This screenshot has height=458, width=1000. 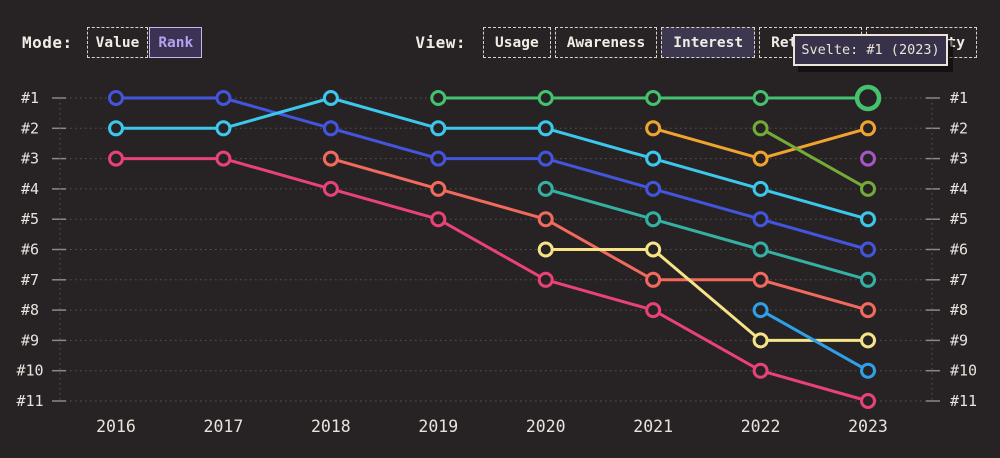 What do you see at coordinates (760, 370) in the screenshot?
I see `data-point-magenta-2022` at bounding box center [760, 370].